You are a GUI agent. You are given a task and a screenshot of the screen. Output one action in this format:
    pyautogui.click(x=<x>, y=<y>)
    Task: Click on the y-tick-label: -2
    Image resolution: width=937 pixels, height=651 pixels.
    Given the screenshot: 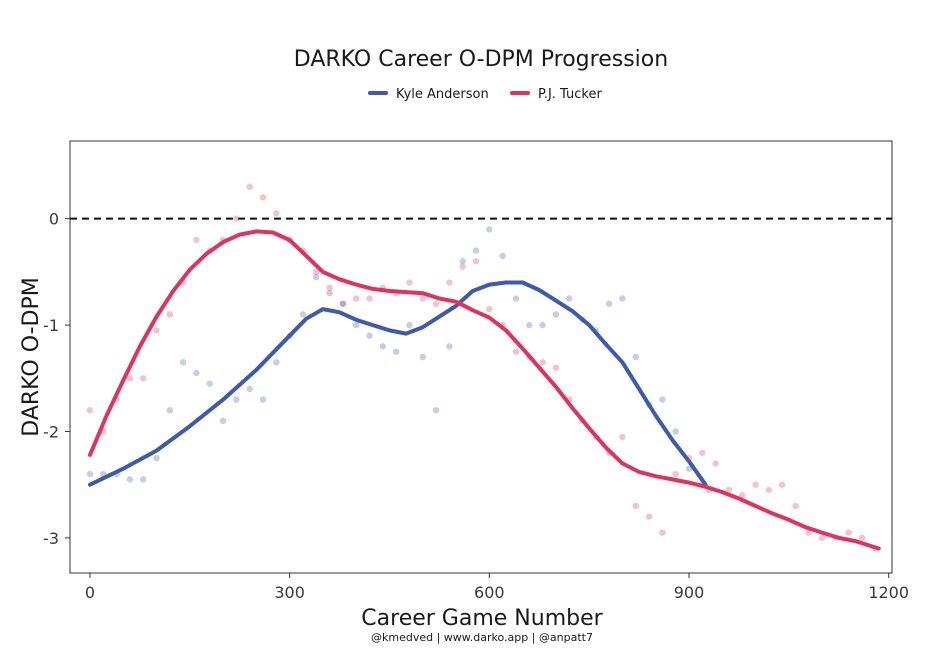 What is the action you would take?
    pyautogui.click(x=51, y=431)
    